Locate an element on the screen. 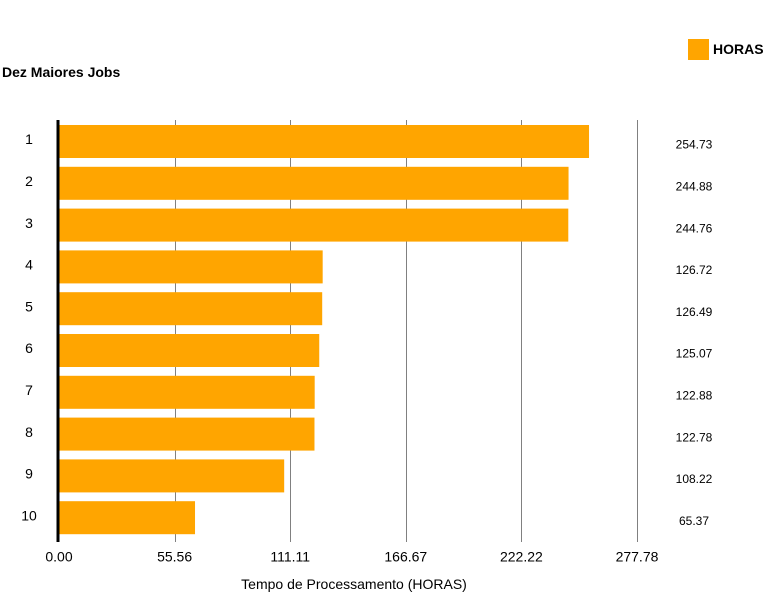  value-label: 125.07 is located at coordinates (694, 354).